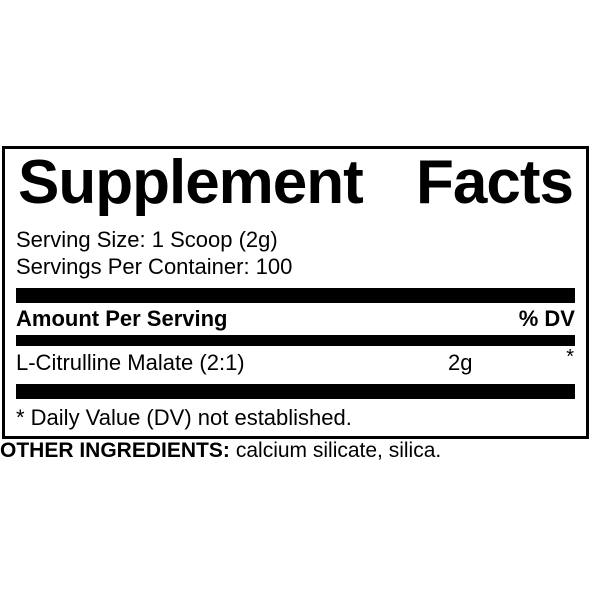 This screenshot has height=600, width=600. I want to click on divider-bar-bottom, so click(295, 391).